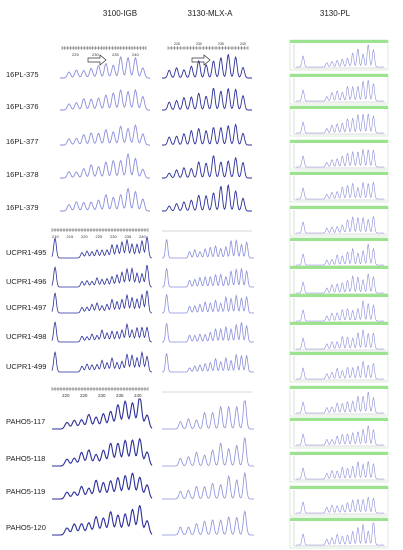  I want to click on column-header-mlx: 3130-MLX-A, so click(210, 13).